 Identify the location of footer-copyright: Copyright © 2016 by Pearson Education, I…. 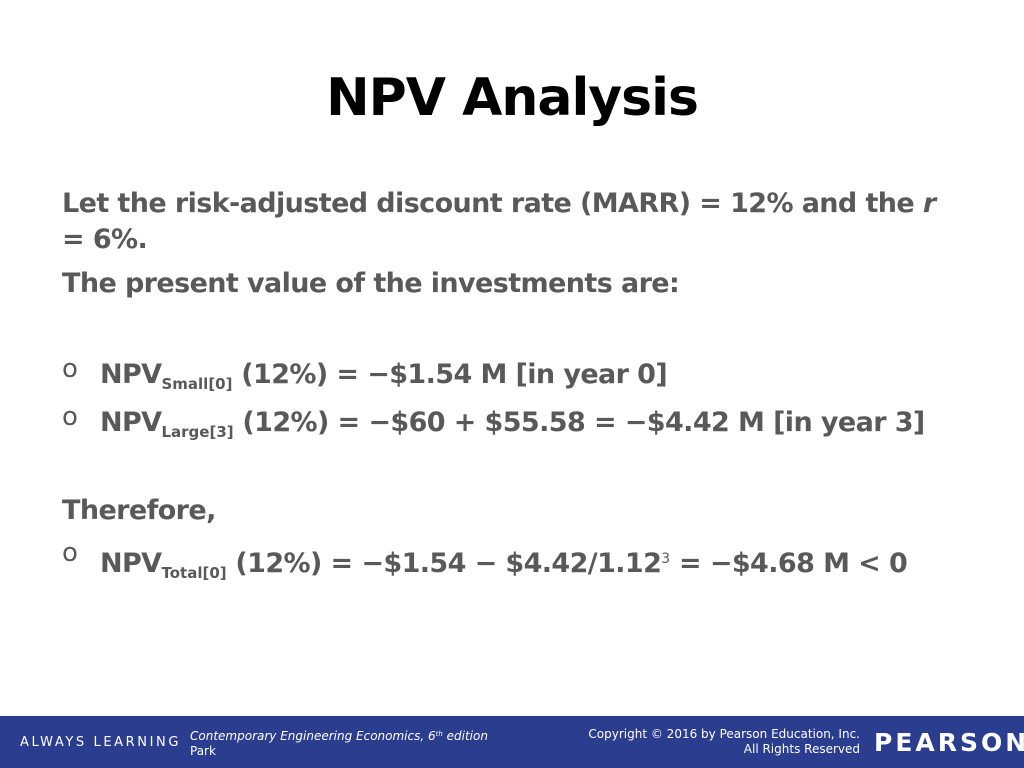
(724, 742).